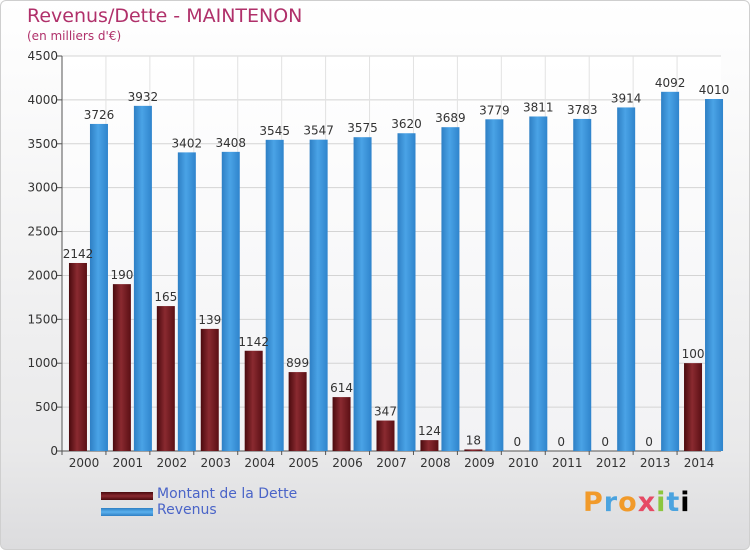  I want to click on y-tick-label: 2000, so click(42, 275).